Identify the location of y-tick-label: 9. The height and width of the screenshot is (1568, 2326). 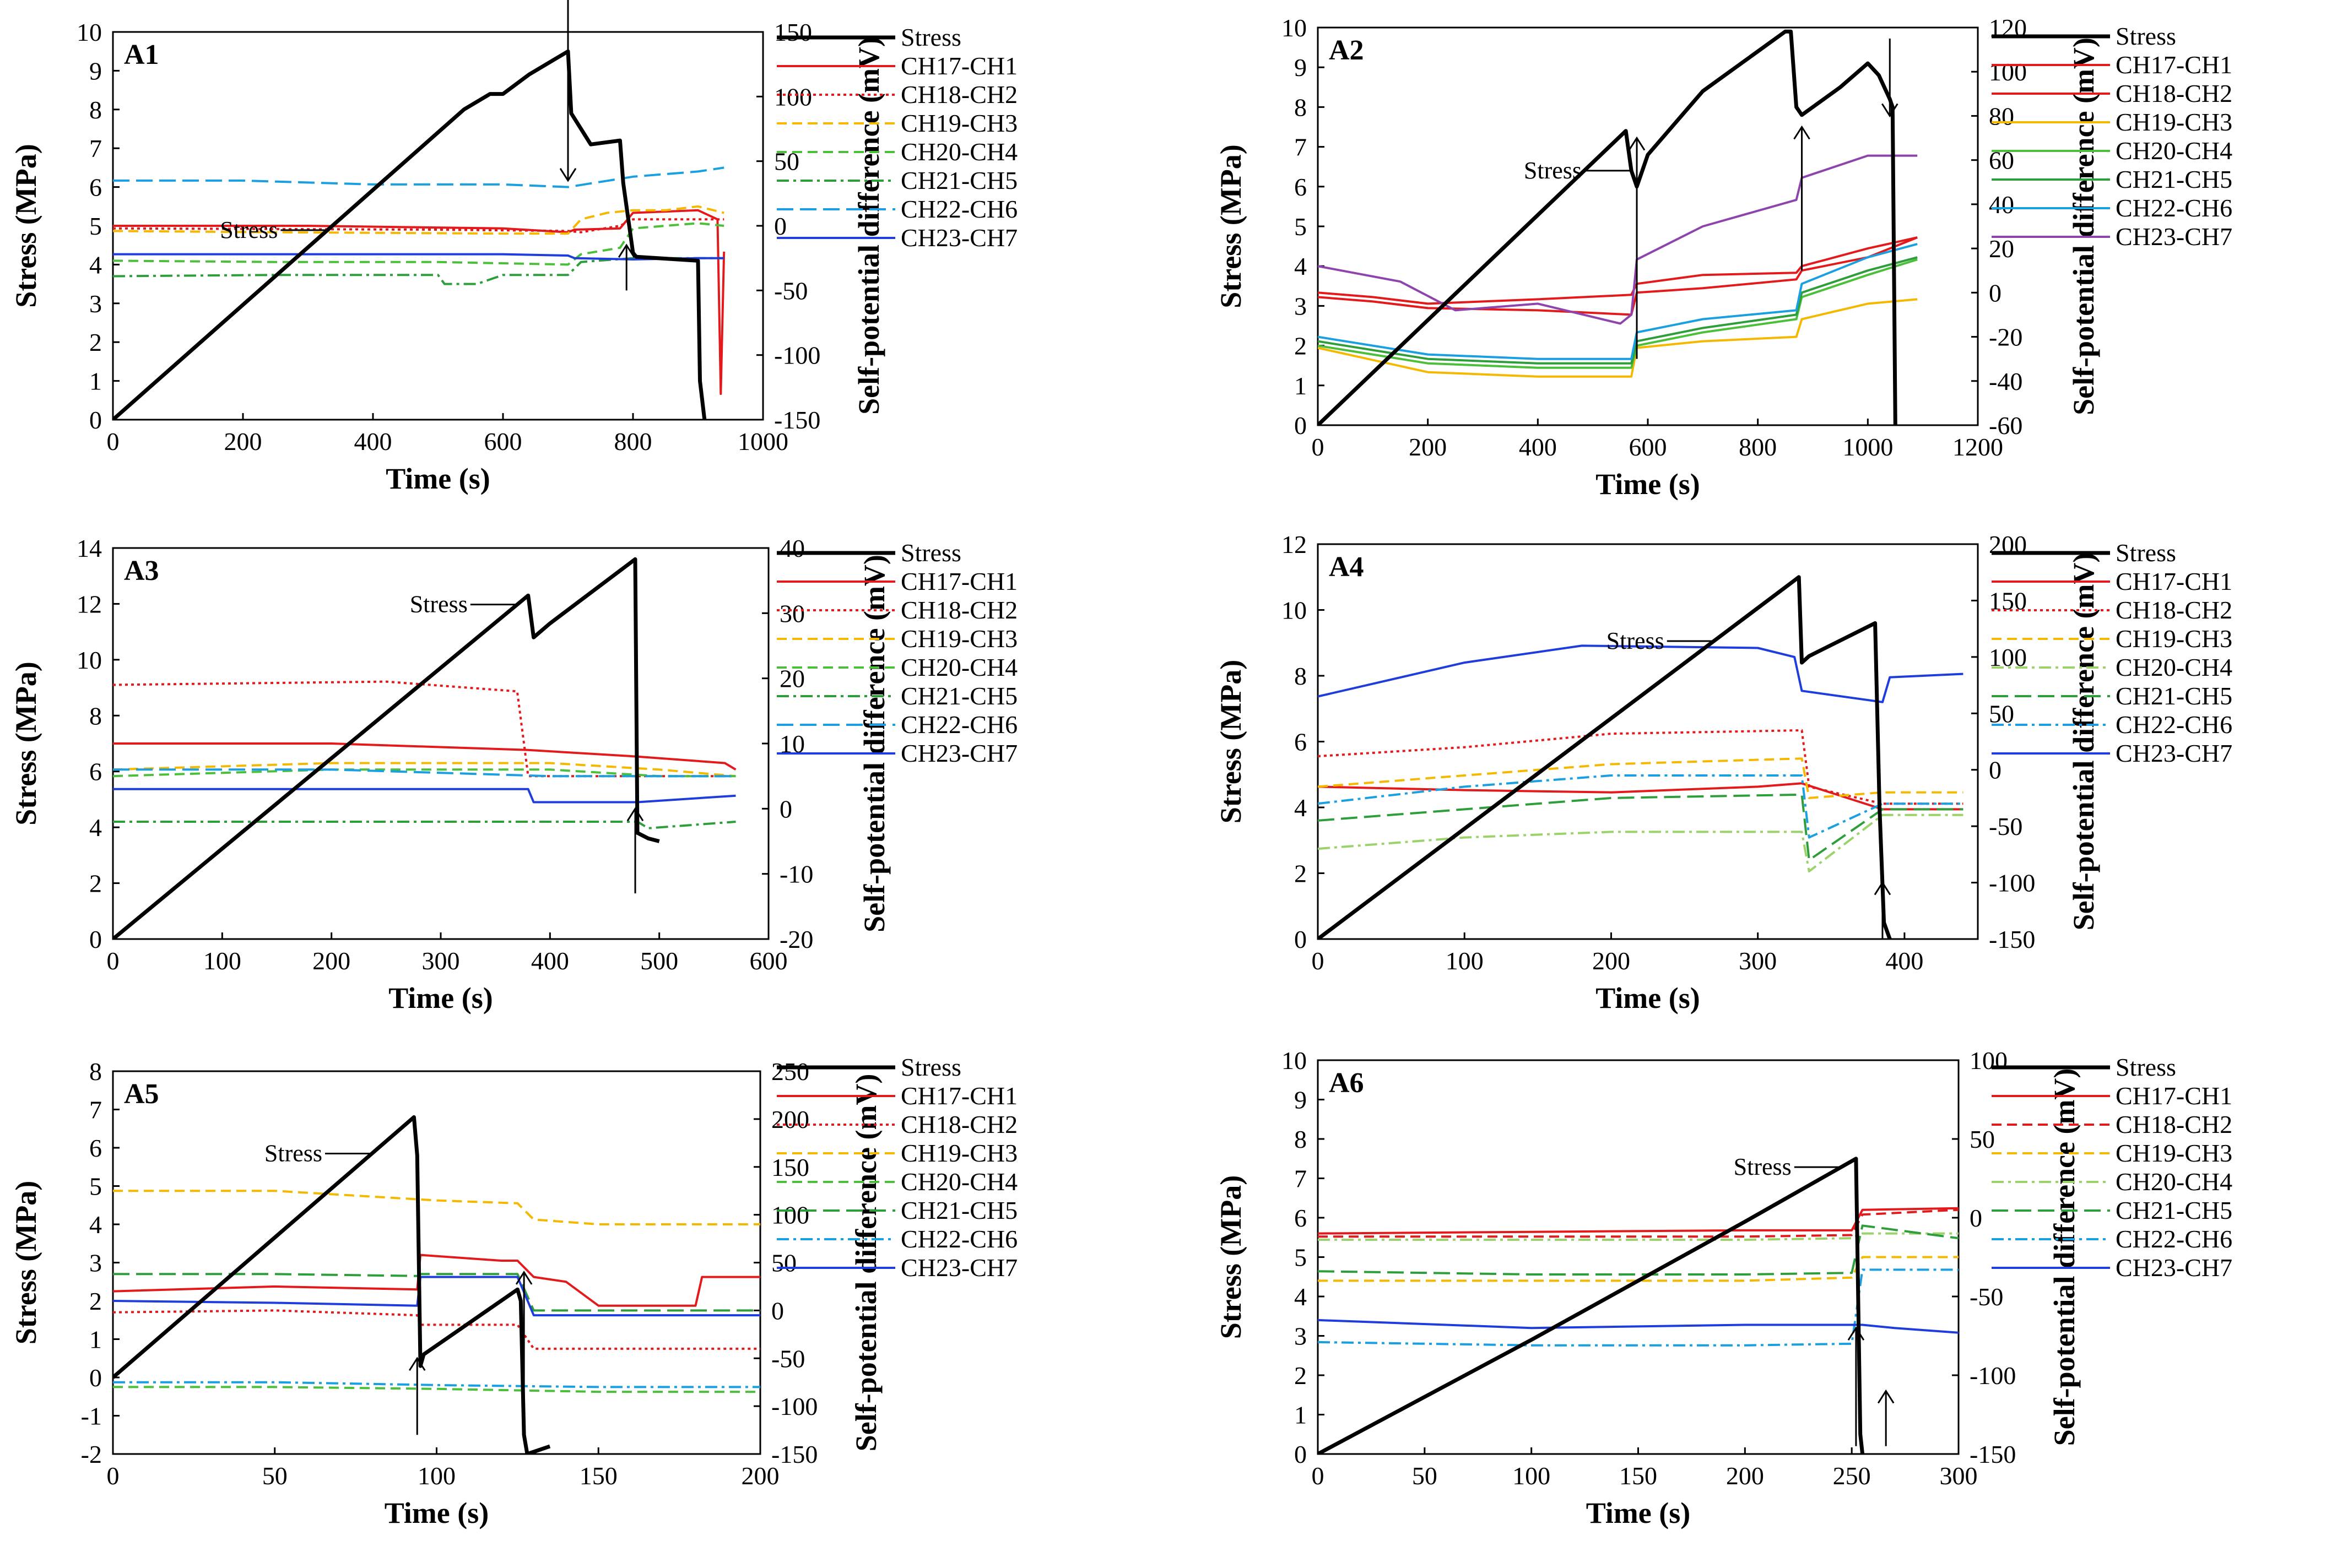
(1300, 67).